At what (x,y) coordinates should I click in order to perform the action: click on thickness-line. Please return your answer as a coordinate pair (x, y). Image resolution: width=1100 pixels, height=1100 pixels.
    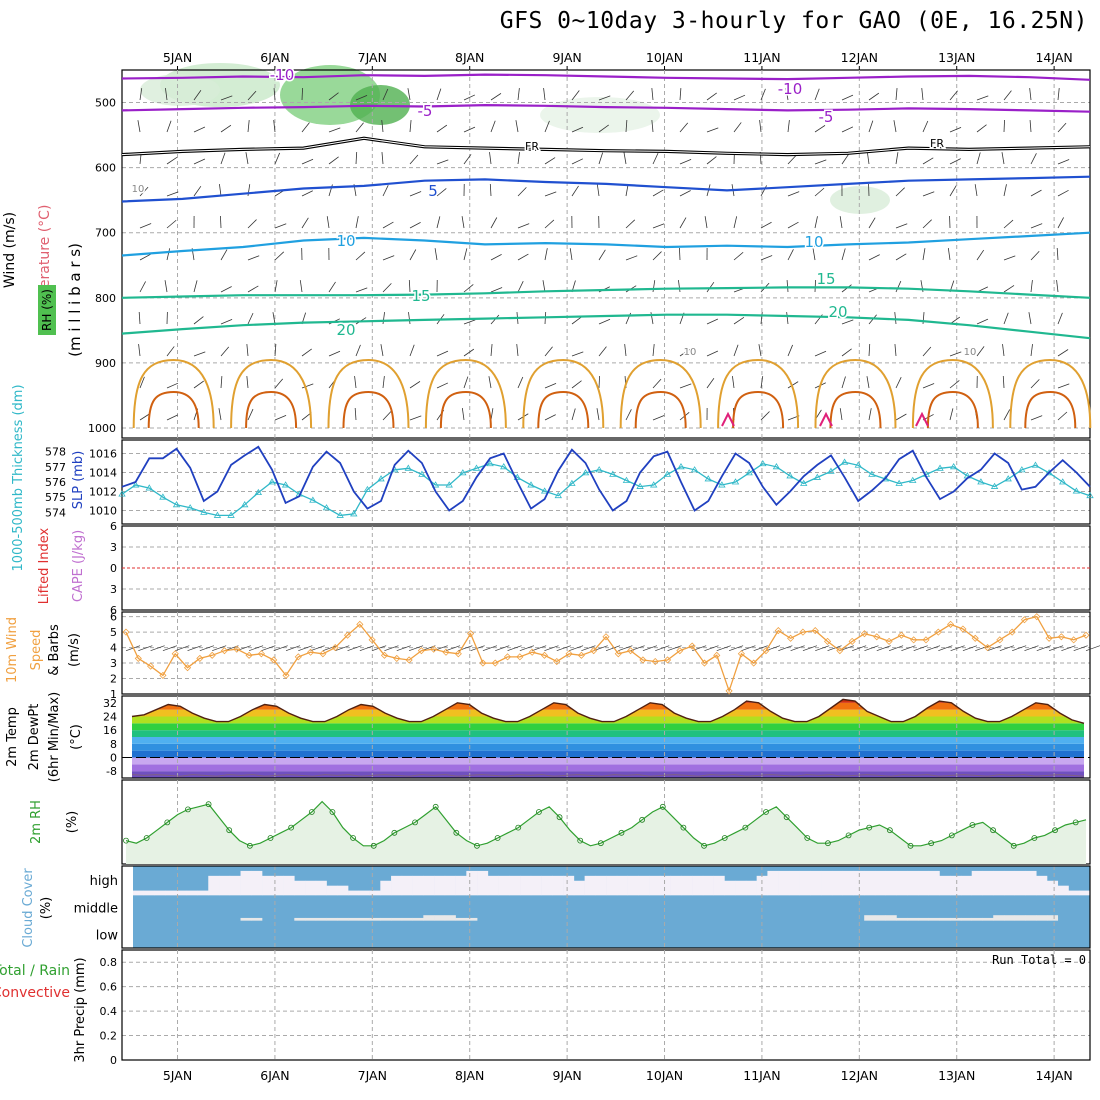
    Looking at the image, I should click on (606, 489).